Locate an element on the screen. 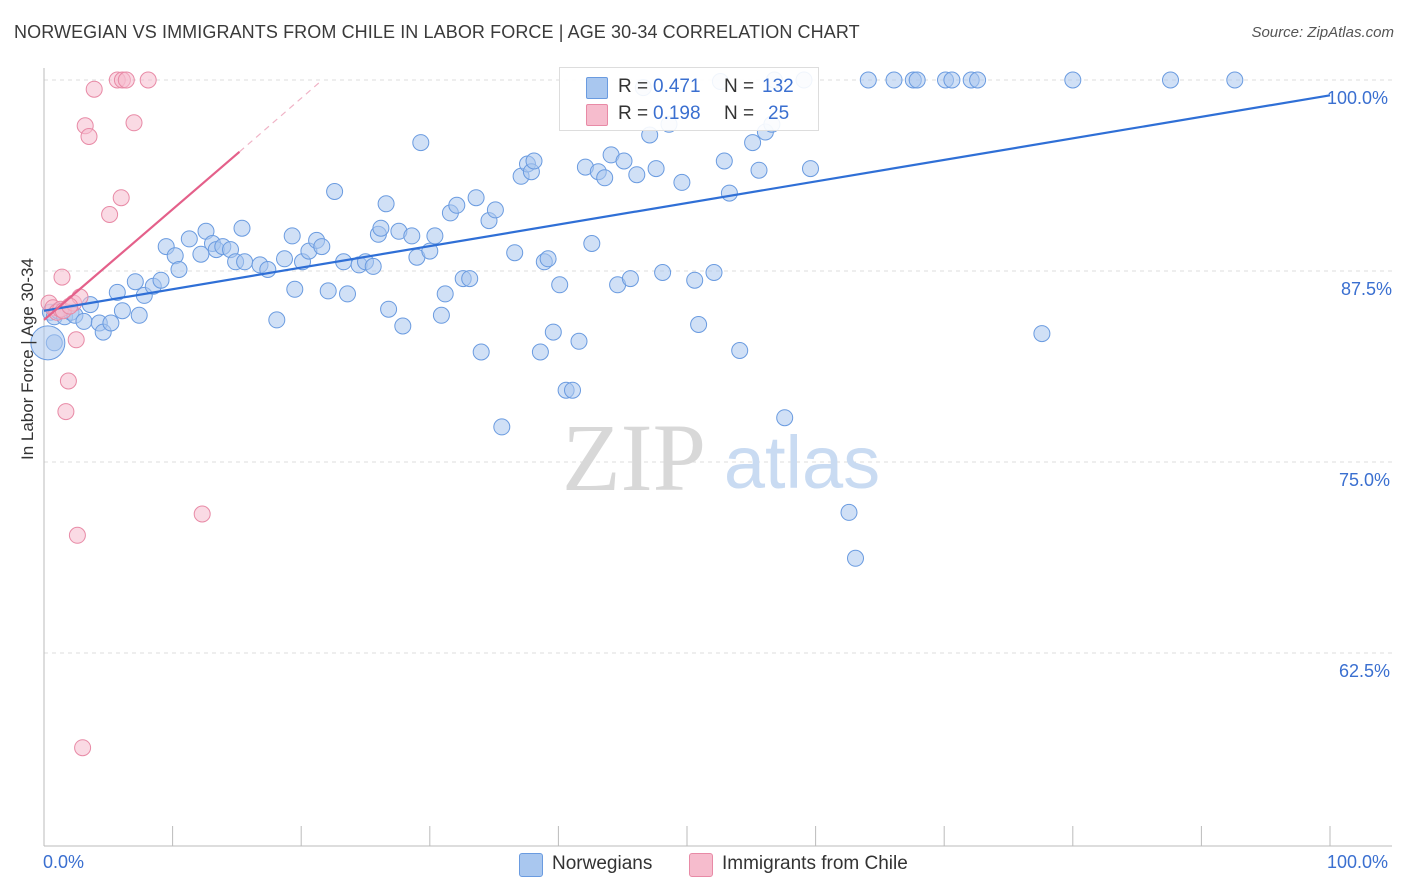  n-label: N = is located at coordinates (739, 113).